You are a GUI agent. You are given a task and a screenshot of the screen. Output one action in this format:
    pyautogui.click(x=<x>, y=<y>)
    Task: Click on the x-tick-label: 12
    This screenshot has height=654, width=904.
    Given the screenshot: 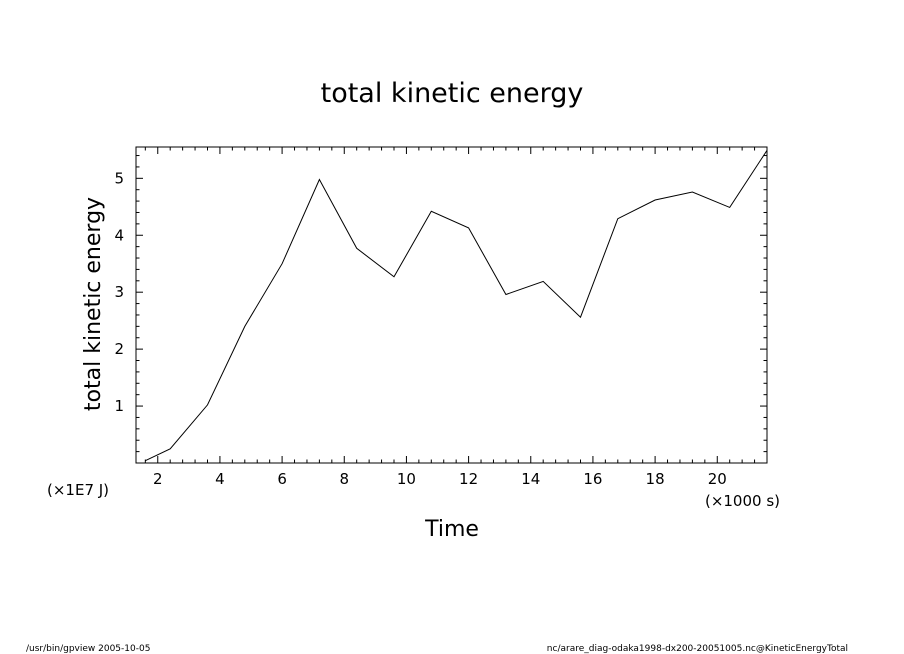 What is the action you would take?
    pyautogui.click(x=468, y=479)
    